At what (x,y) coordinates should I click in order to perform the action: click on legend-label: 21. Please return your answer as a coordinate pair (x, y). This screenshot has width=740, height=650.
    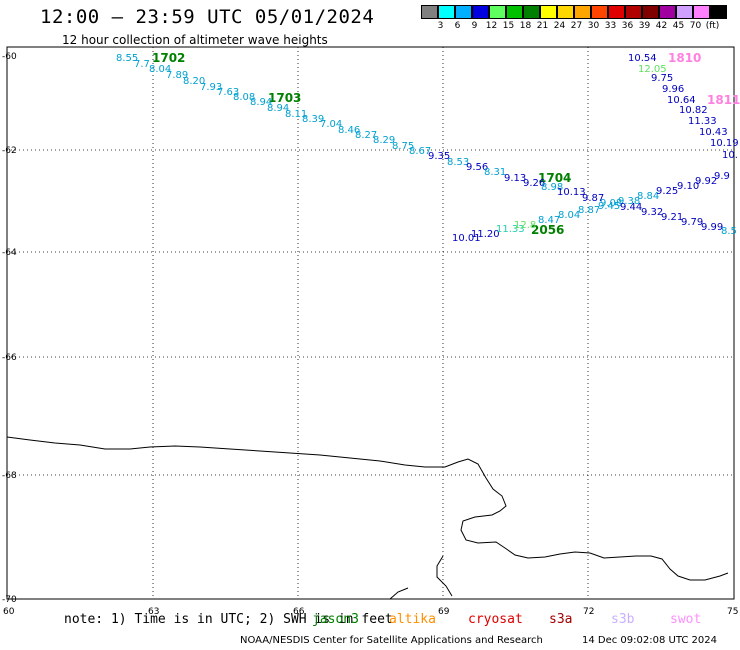
    Looking at the image, I should click on (542, 26).